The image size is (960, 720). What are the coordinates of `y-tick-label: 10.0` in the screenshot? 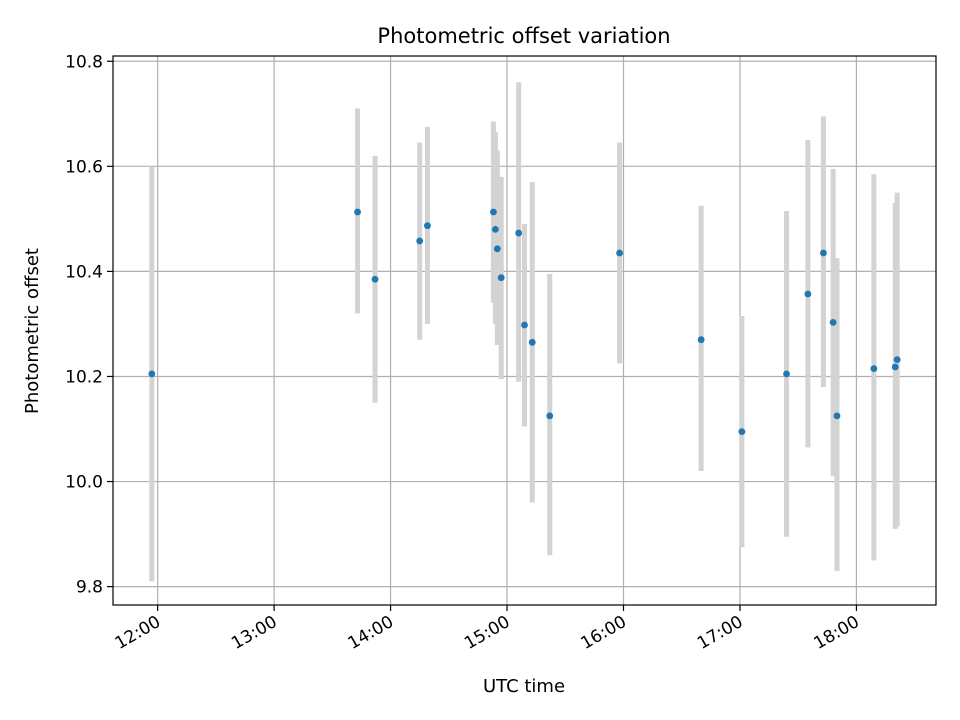 It's located at (84, 483).